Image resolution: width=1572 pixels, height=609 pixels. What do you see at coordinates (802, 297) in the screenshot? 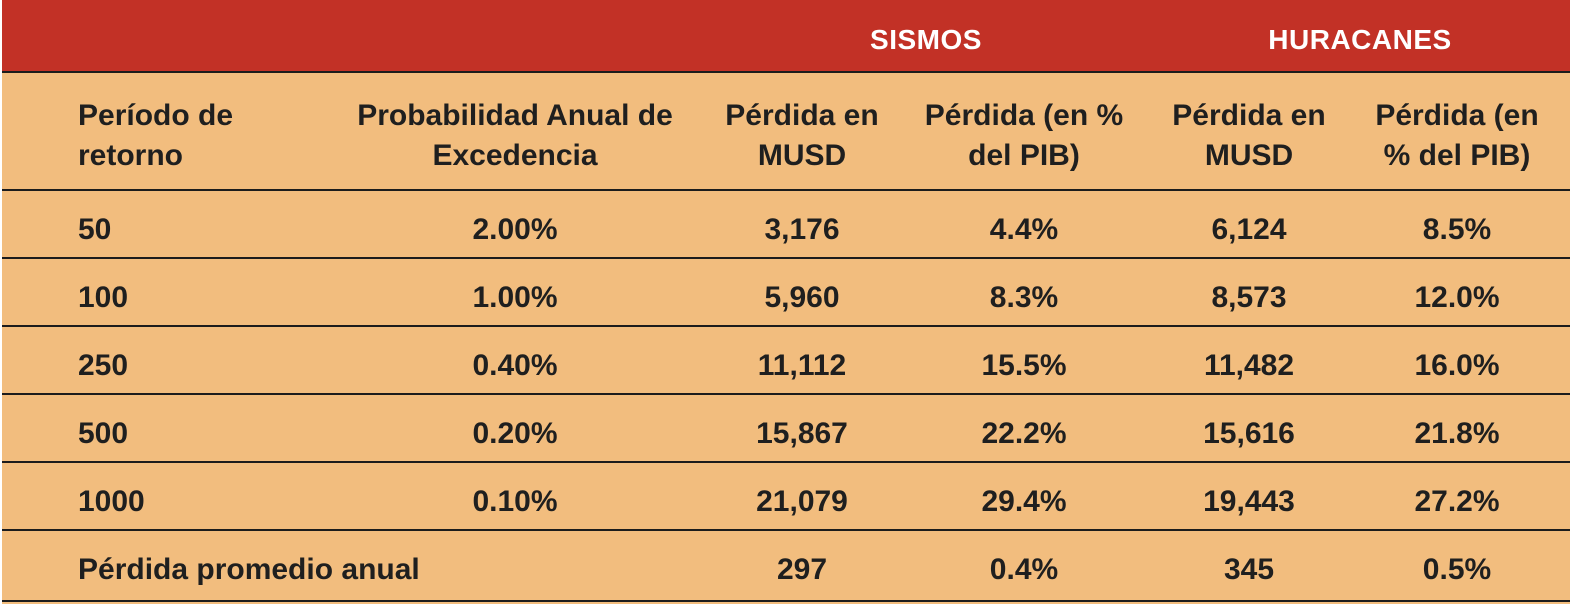
I see `cell-eq-loss-musd: 5,960` at bounding box center [802, 297].